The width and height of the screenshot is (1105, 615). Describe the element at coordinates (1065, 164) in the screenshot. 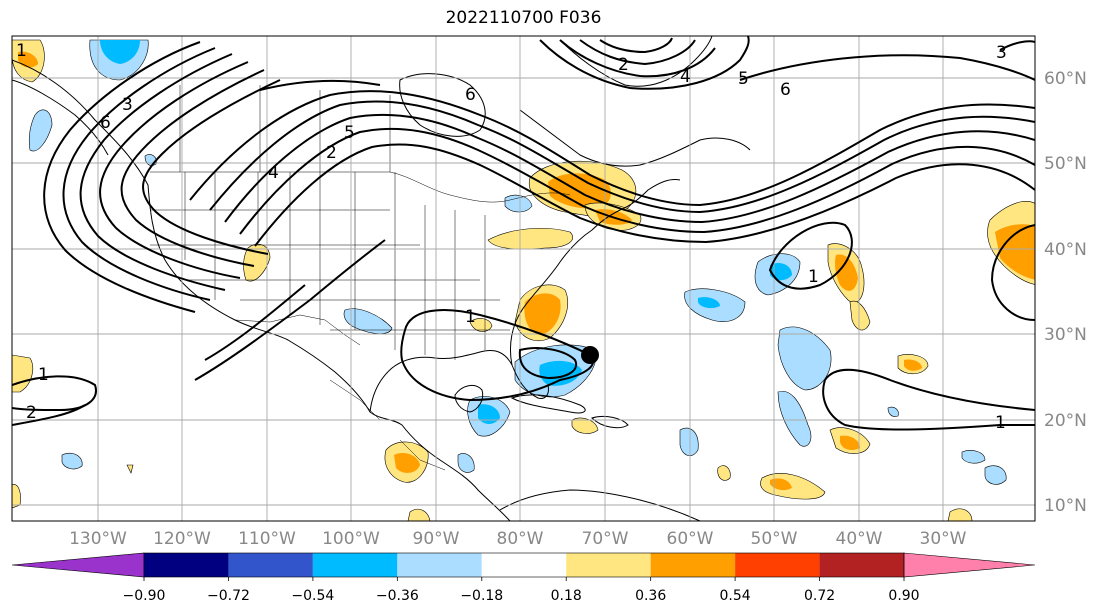

I see `lat-label: 50°N` at that location.